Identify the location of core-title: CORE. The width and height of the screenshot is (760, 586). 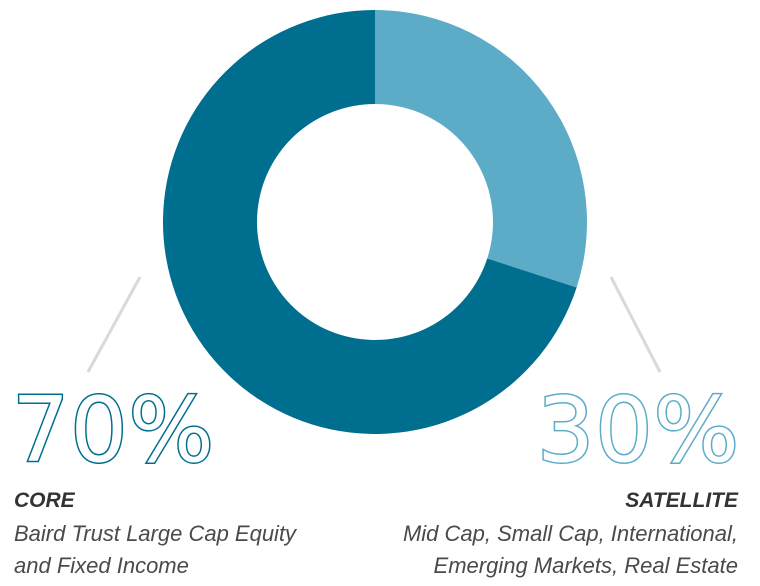
(44, 500).